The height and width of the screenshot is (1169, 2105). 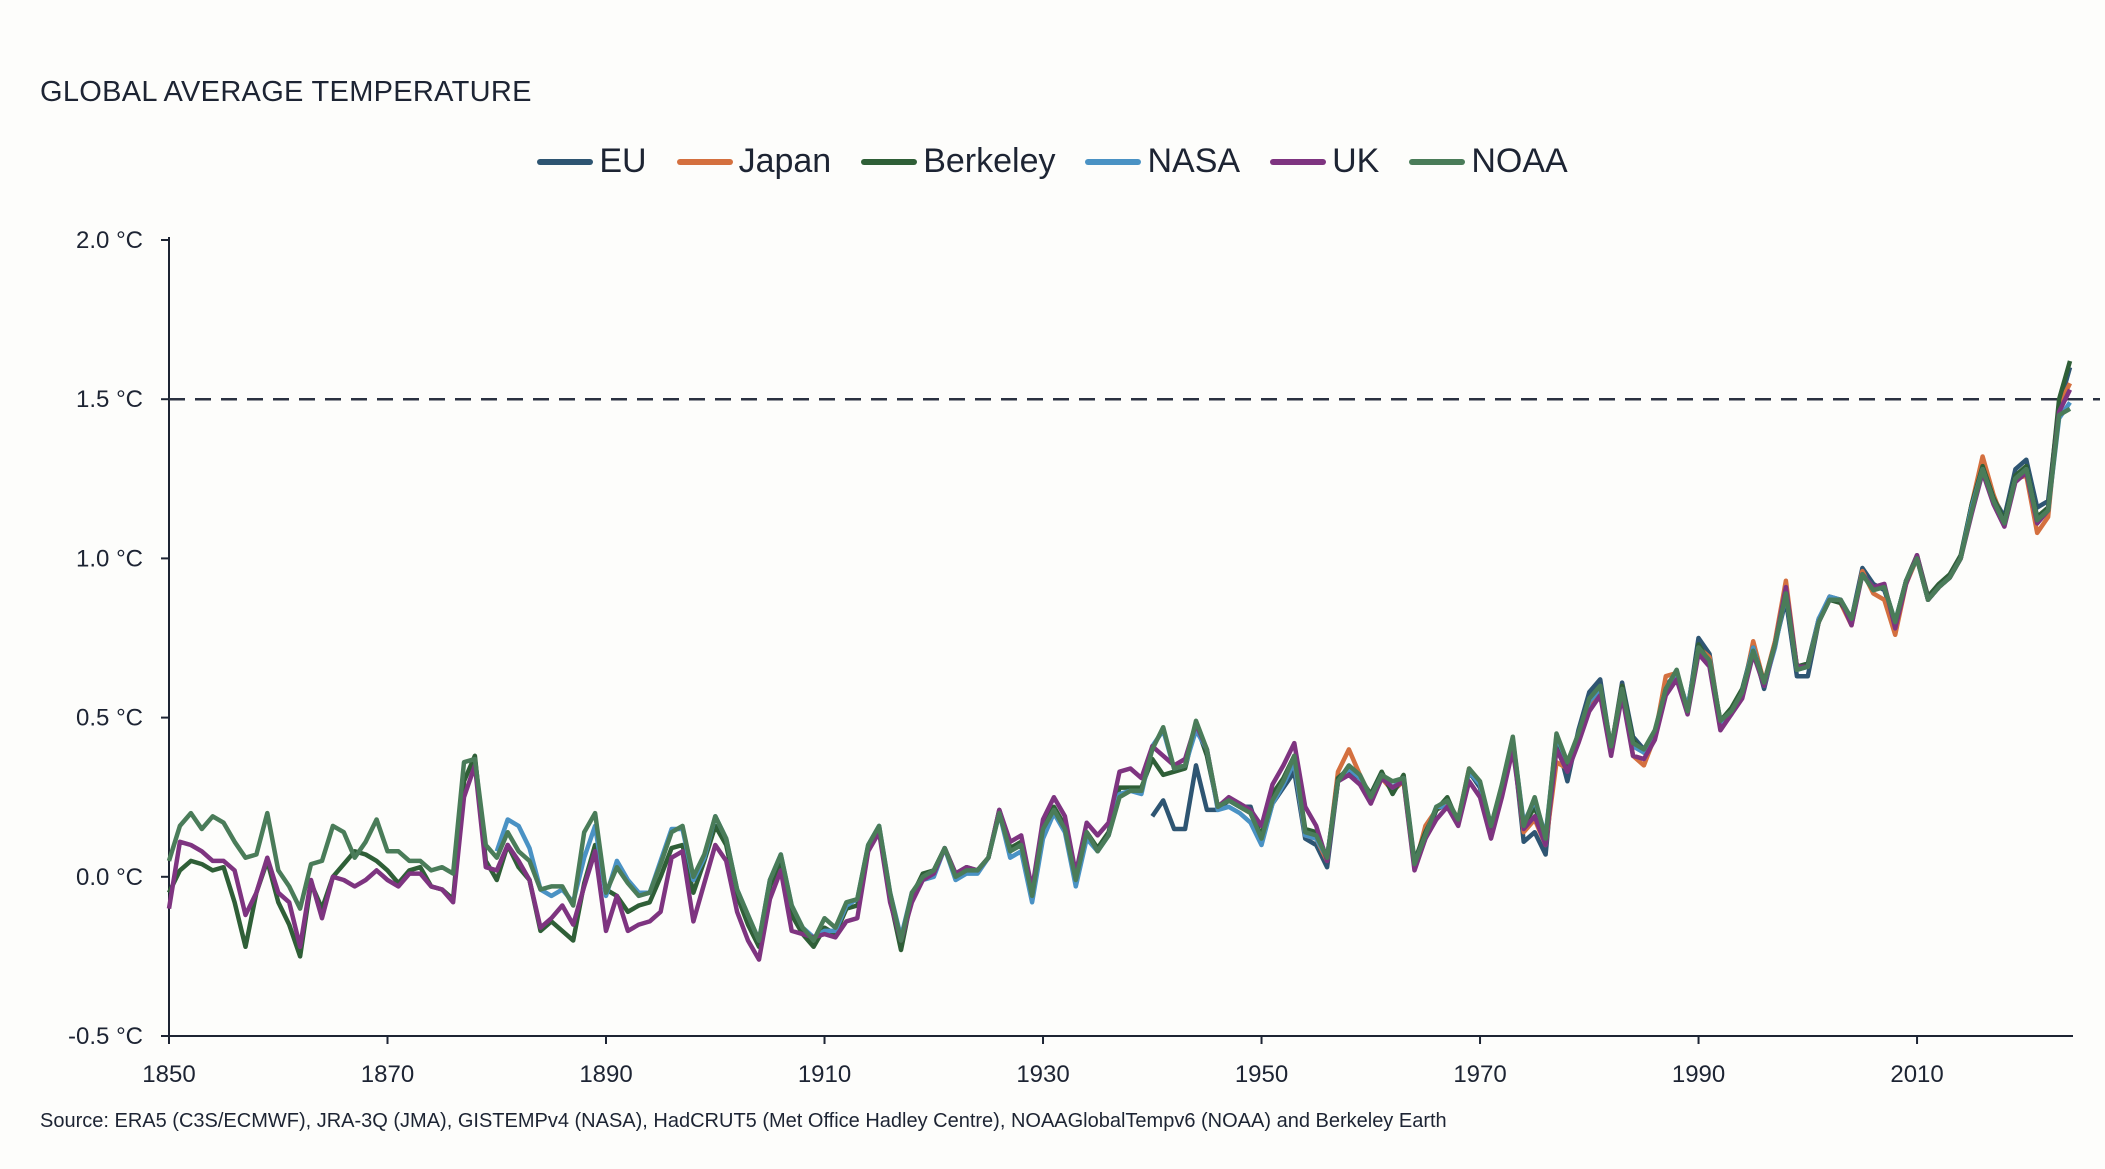 I want to click on y-tick-label: 1.5 °C, so click(x=109, y=399).